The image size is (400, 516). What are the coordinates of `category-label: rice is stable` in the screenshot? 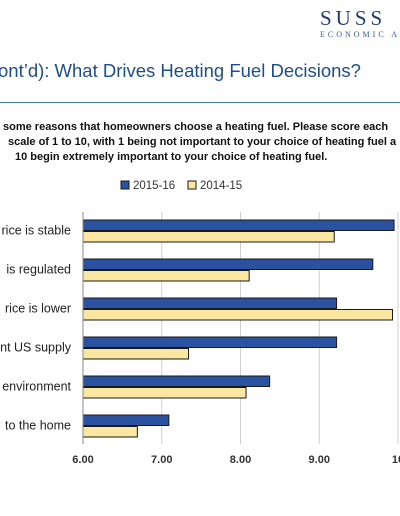 It's located at (37, 231).